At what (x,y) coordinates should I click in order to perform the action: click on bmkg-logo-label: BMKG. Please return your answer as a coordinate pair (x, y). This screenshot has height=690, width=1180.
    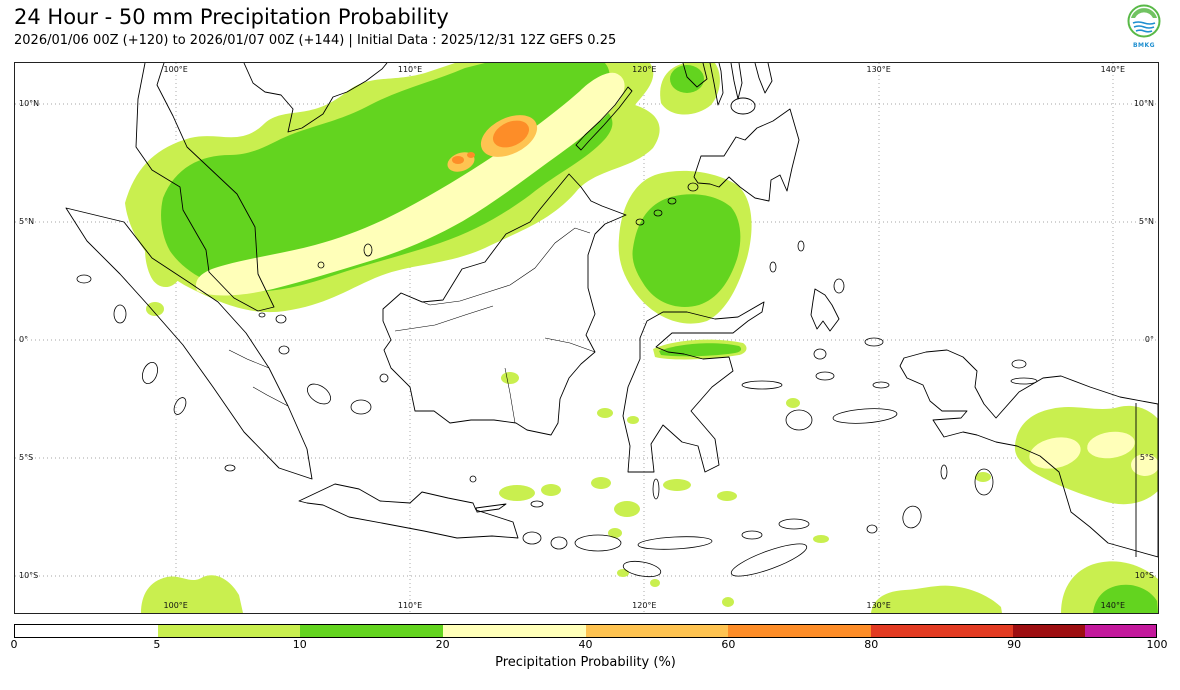
    Looking at the image, I should click on (1144, 45).